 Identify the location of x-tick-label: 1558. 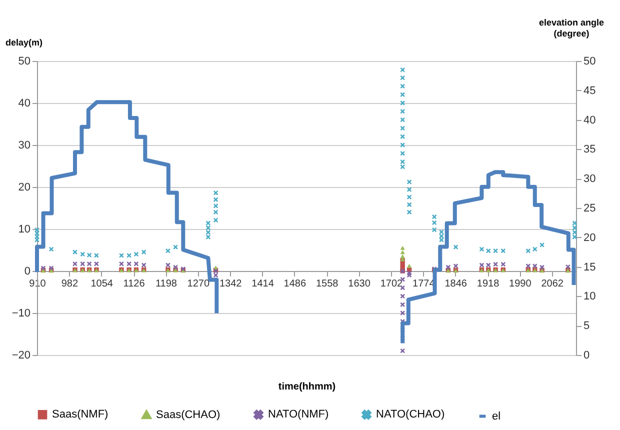
(327, 284).